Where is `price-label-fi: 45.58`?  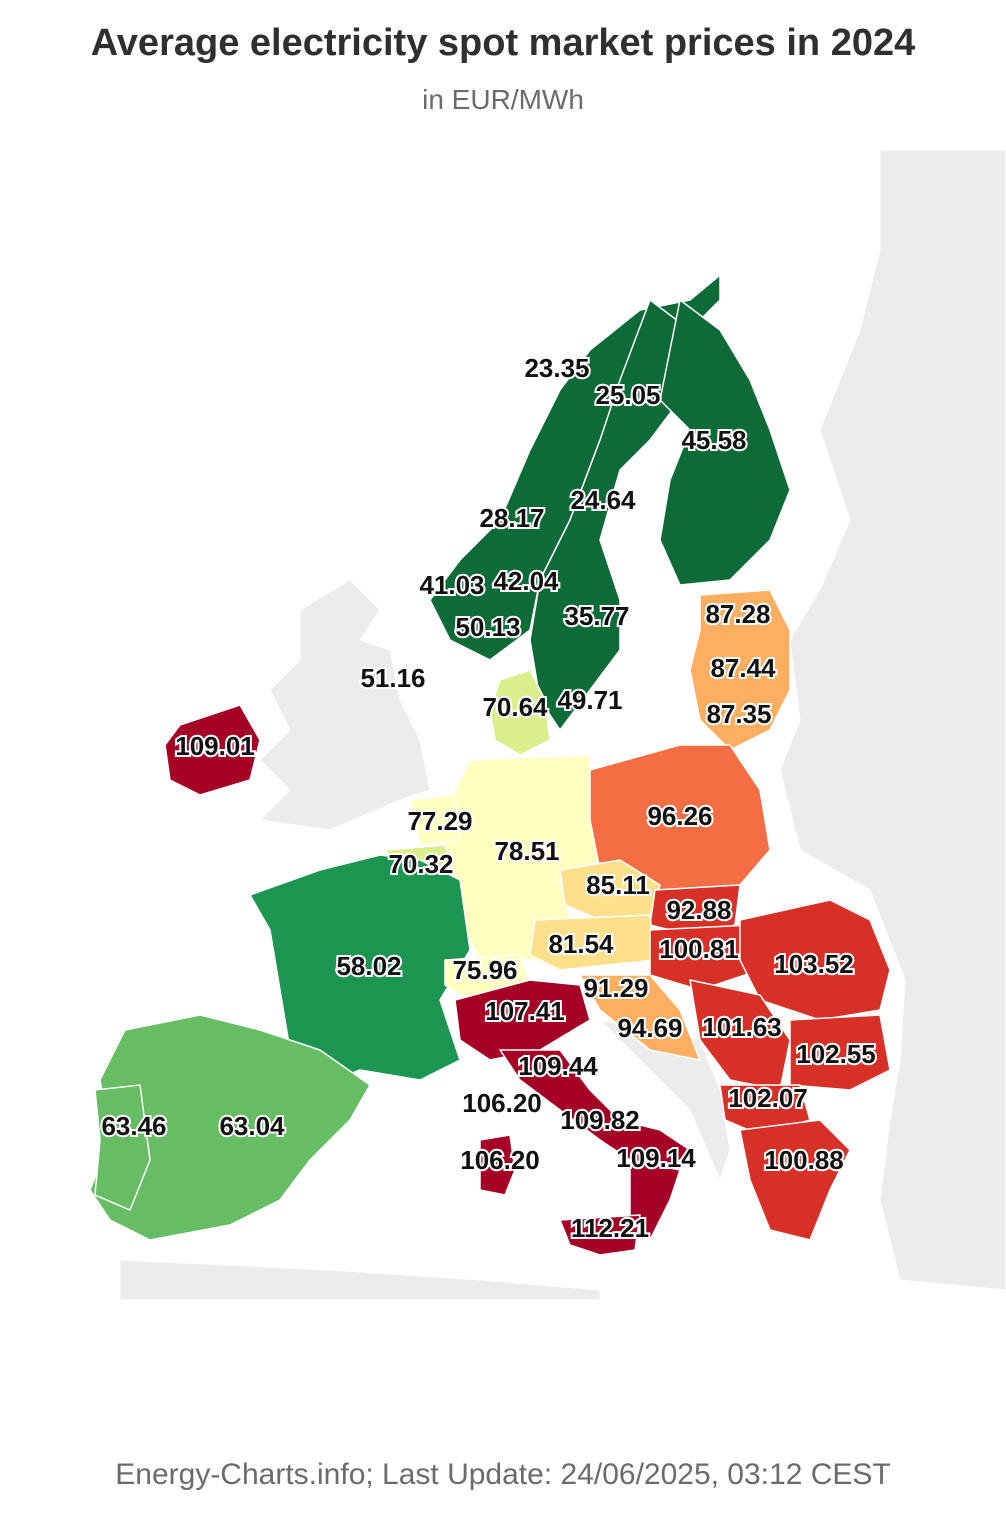 price-label-fi: 45.58 is located at coordinates (713, 440).